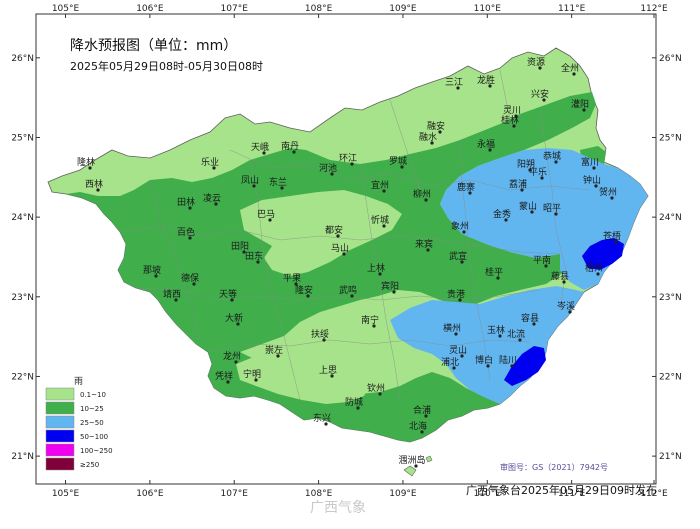  Describe the element at coordinates (554, 467) in the screenshot. I see `approval-number: 审图号：GS（2021）7942号` at that location.